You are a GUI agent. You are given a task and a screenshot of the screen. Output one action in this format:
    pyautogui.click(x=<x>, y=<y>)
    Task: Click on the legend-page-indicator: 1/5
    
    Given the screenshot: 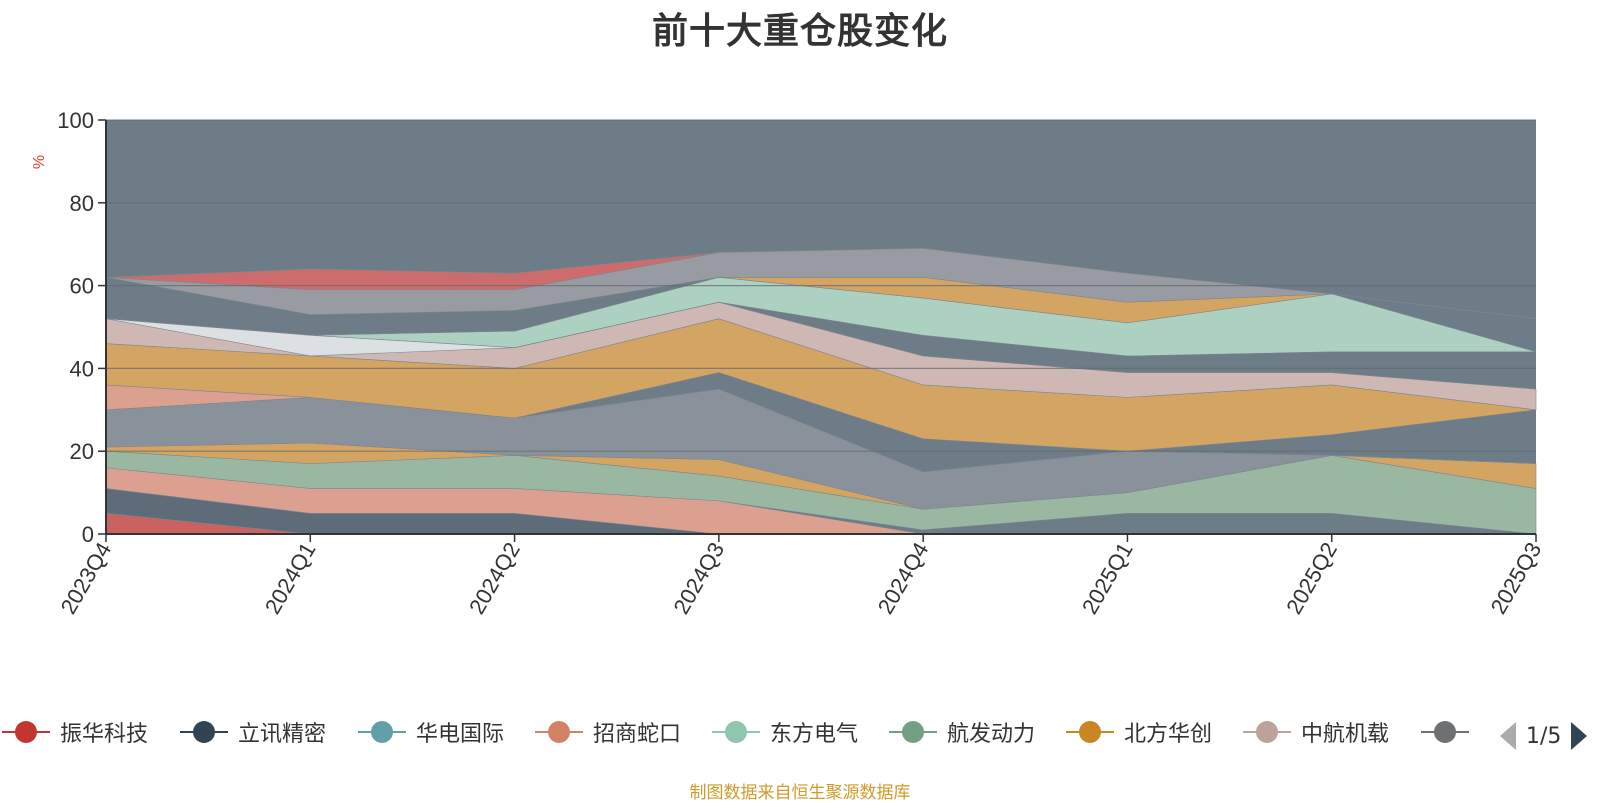 What is the action you would take?
    pyautogui.click(x=1544, y=736)
    